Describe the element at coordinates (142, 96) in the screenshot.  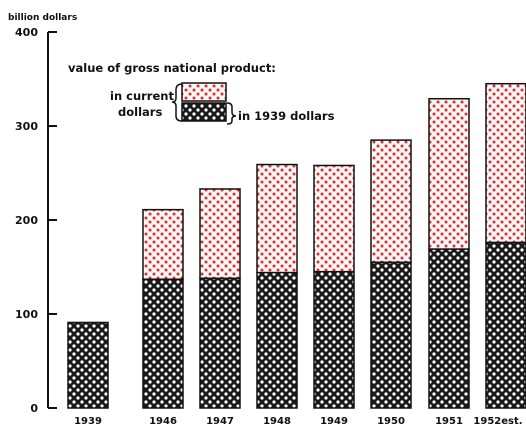
I see `legend-current-label-line1: in current` at that location.